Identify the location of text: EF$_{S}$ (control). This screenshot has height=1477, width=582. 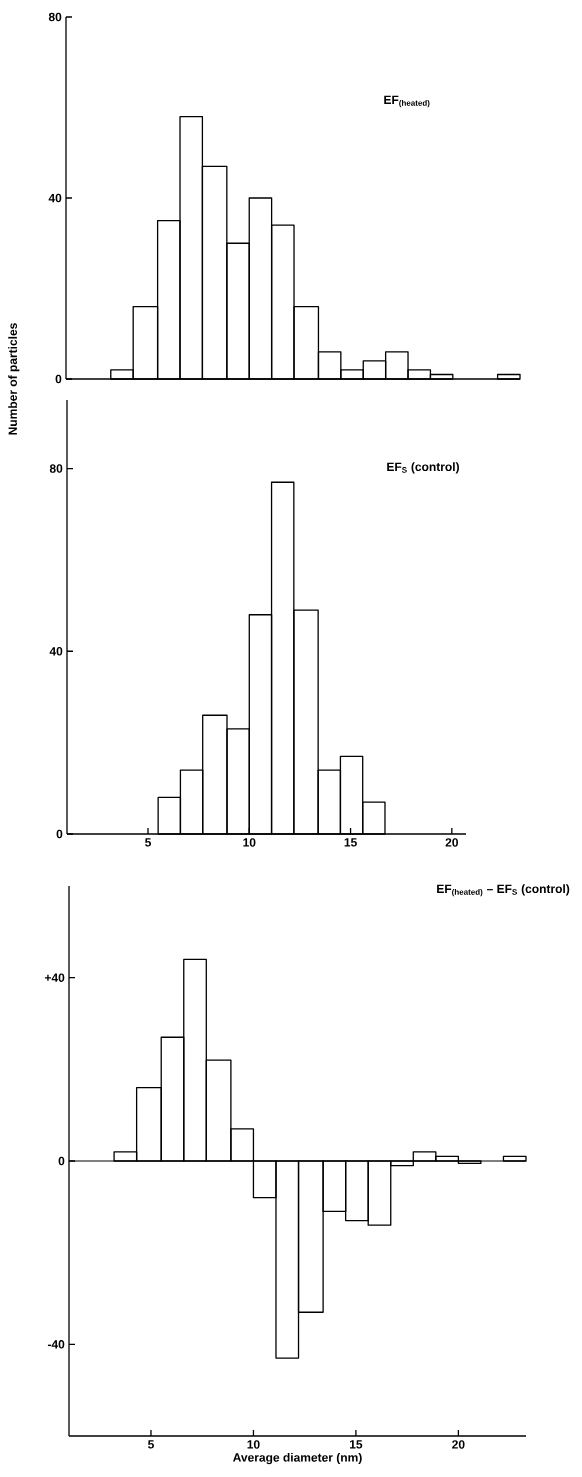
(423, 468).